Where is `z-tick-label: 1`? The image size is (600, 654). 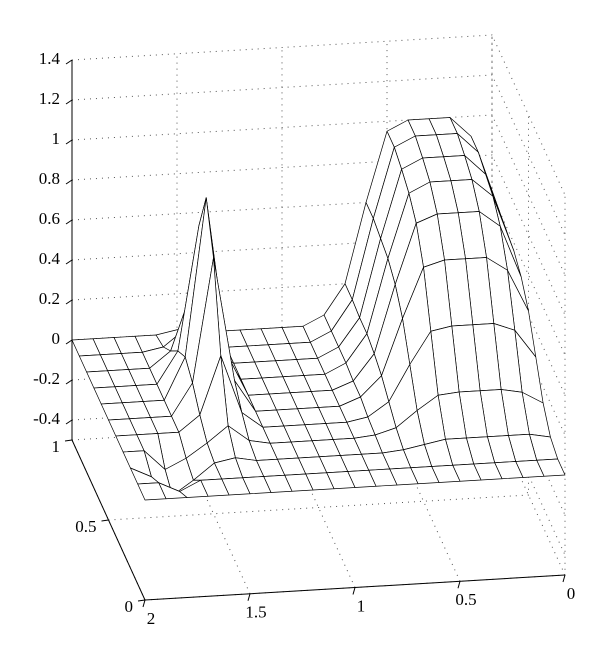 z-tick-label: 1 is located at coordinates (56, 138).